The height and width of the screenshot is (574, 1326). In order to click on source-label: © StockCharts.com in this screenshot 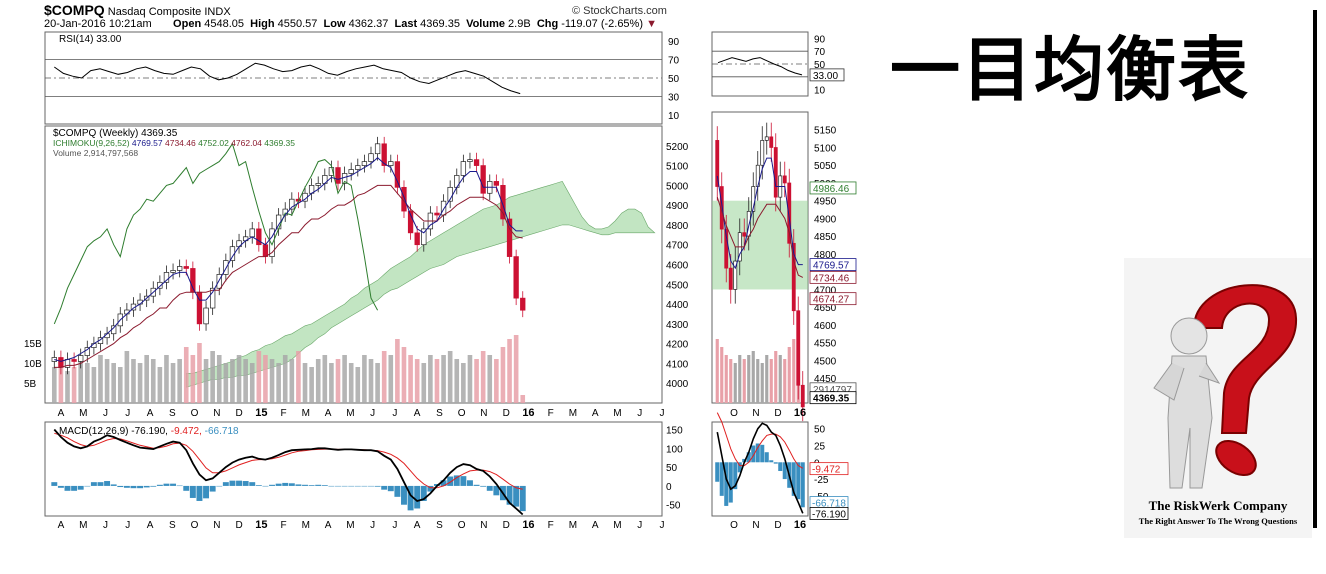, I will do `click(619, 11)`.